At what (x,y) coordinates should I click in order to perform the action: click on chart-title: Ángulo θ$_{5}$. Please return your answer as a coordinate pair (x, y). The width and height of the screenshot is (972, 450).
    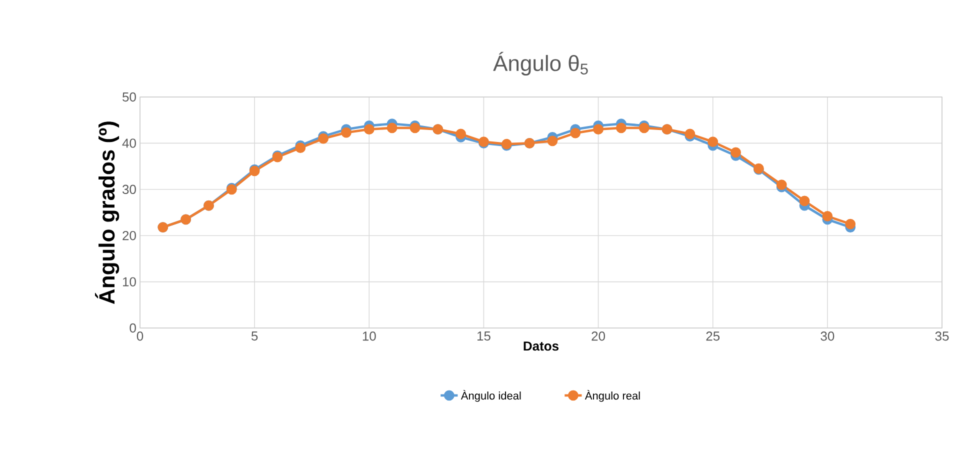
    Looking at the image, I should click on (540, 64).